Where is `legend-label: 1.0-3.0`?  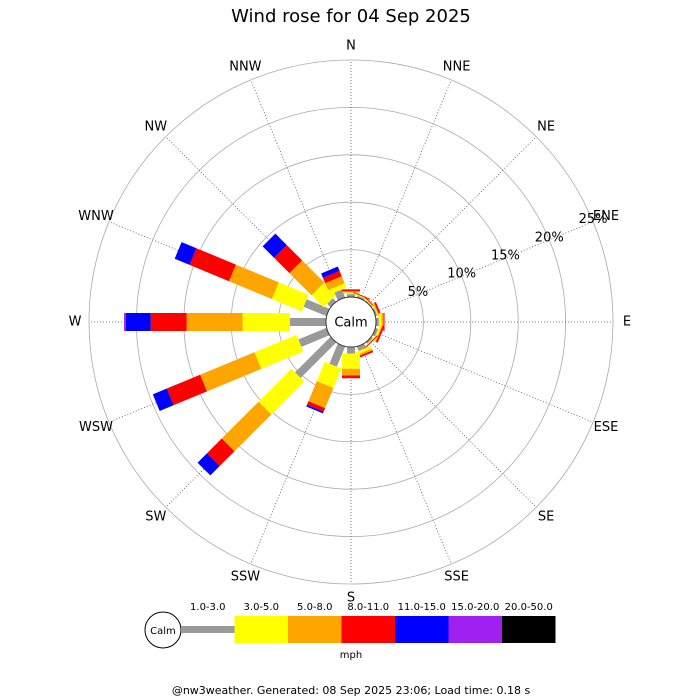 legend-label: 1.0-3.0 is located at coordinates (207, 607).